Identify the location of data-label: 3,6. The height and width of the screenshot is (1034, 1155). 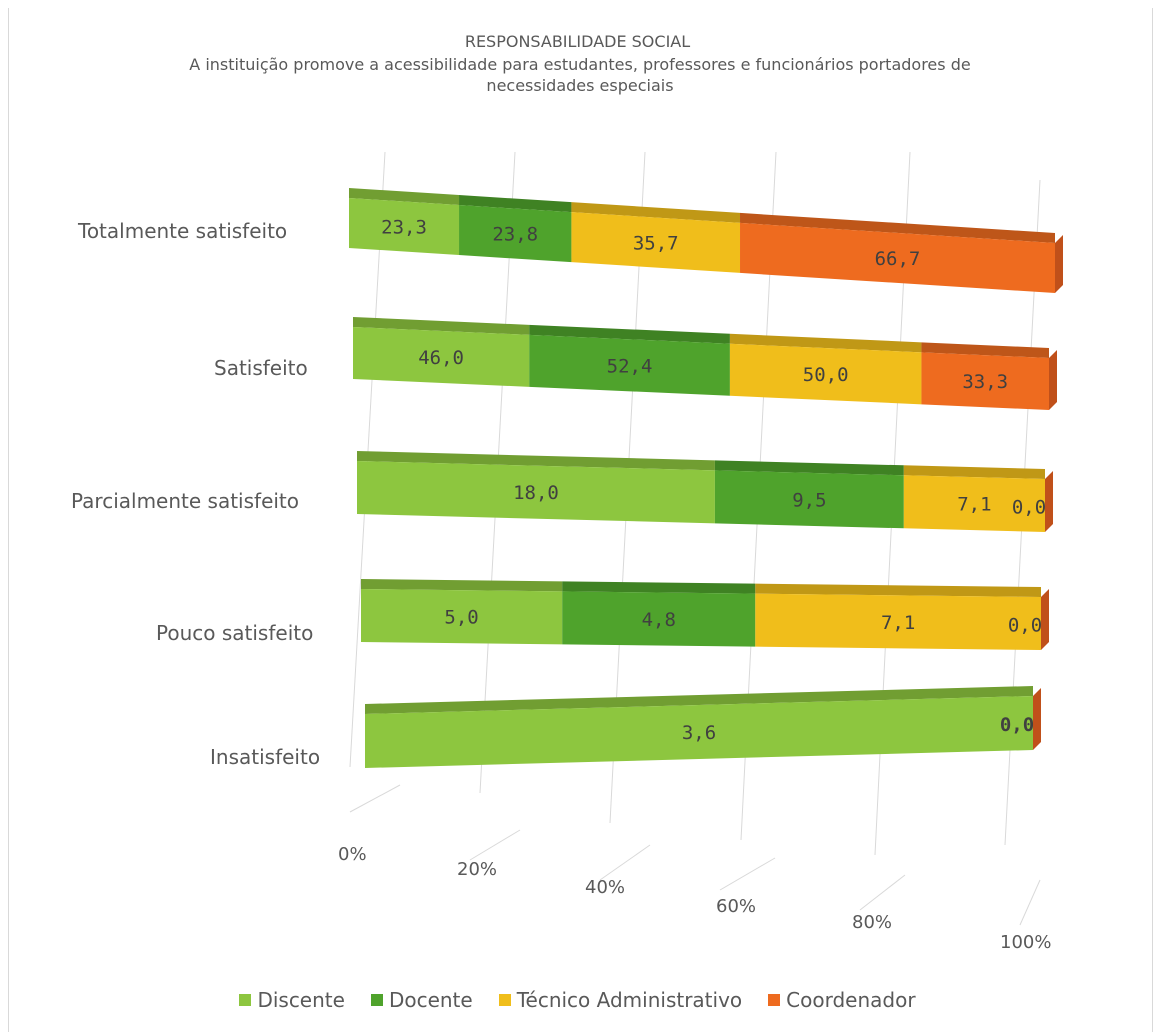
(699, 733).